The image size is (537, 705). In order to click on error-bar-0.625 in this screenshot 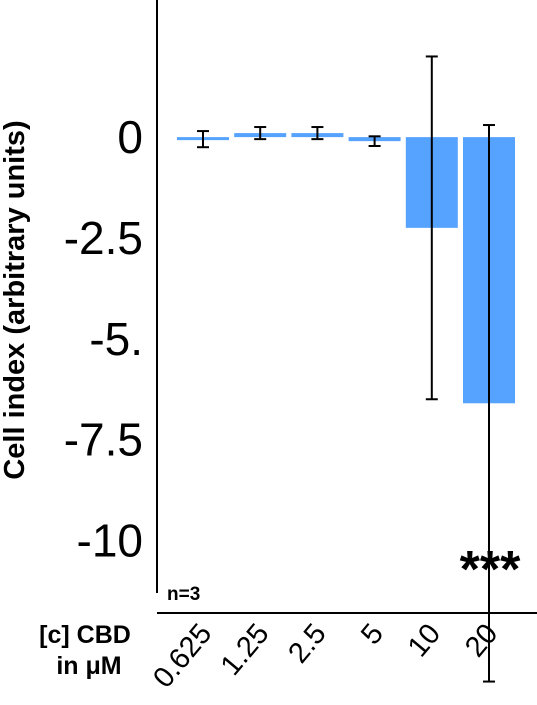, I will do `click(203, 139)`.